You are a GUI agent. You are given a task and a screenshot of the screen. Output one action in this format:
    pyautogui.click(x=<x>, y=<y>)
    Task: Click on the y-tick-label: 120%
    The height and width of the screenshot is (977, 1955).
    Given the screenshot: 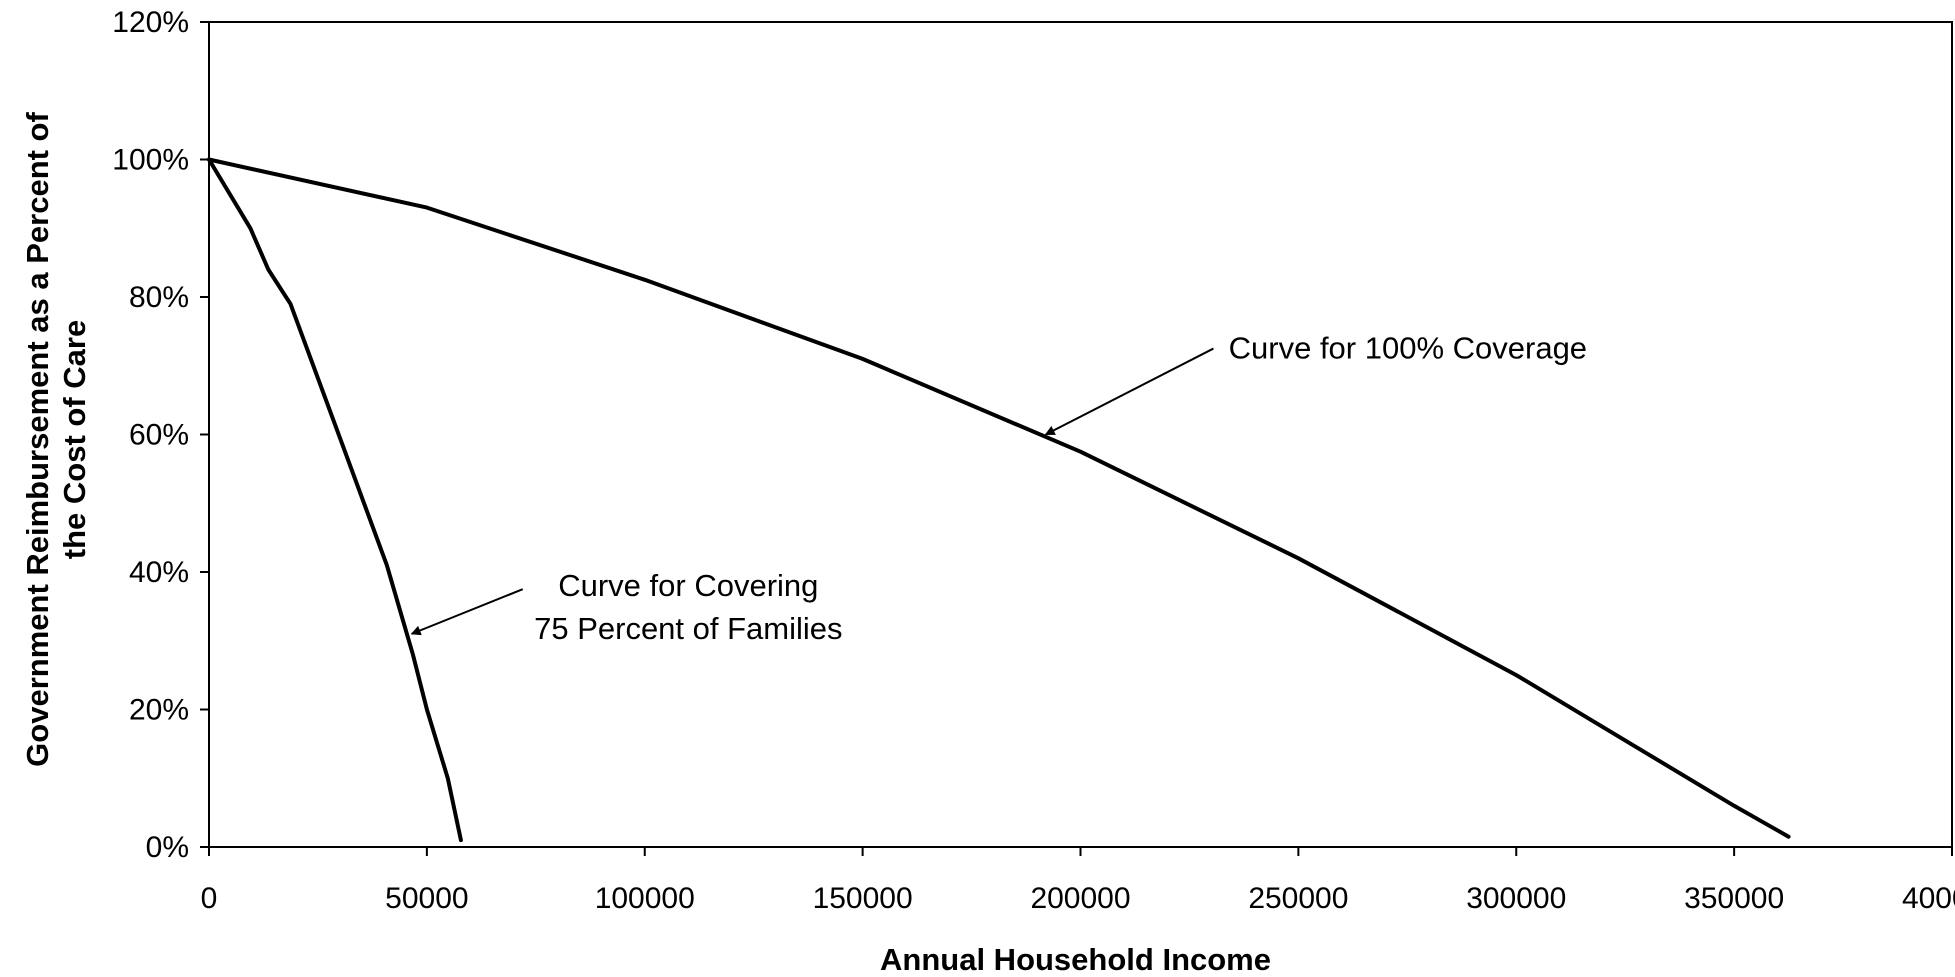 What is the action you would take?
    pyautogui.click(x=150, y=22)
    